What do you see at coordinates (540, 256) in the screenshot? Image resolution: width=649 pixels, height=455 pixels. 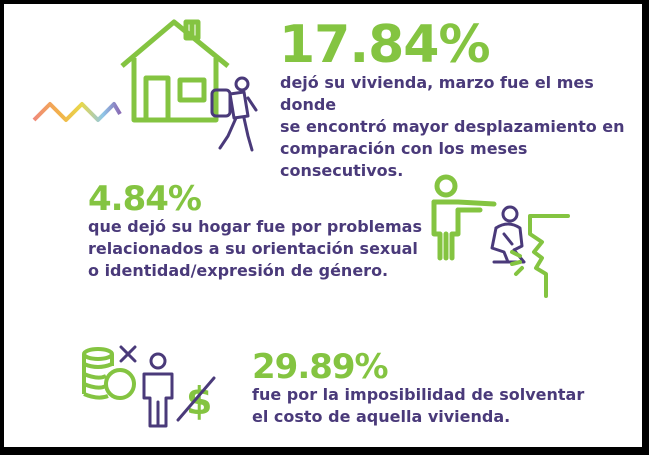 I see `shouting-face-icon` at bounding box center [540, 256].